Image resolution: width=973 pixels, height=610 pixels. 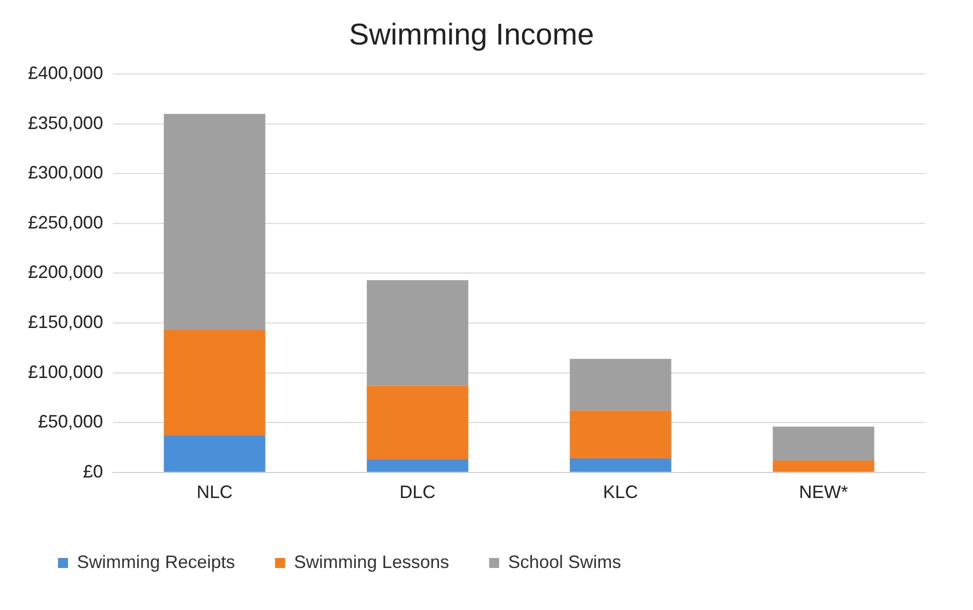 I want to click on legend-label: School Swims, so click(x=565, y=562).